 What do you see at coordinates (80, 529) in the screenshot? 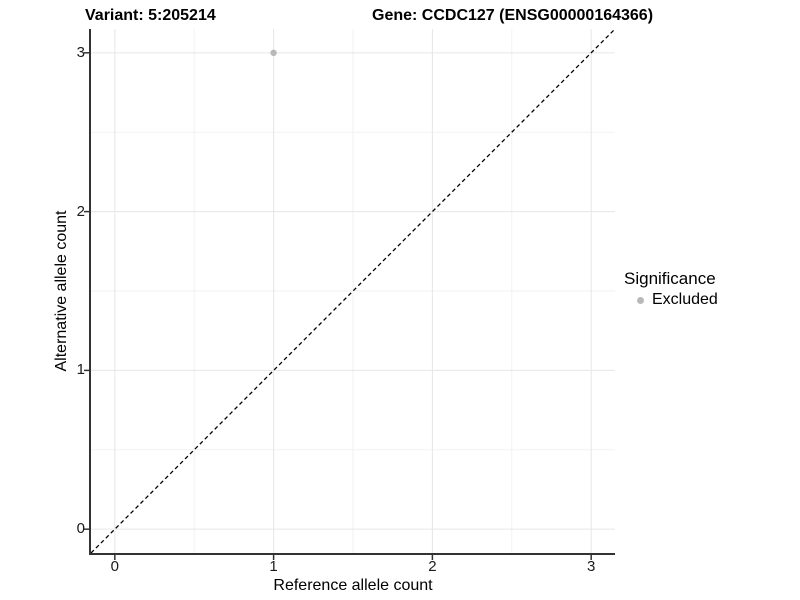
I see `y-tick-label: 0` at bounding box center [80, 529].